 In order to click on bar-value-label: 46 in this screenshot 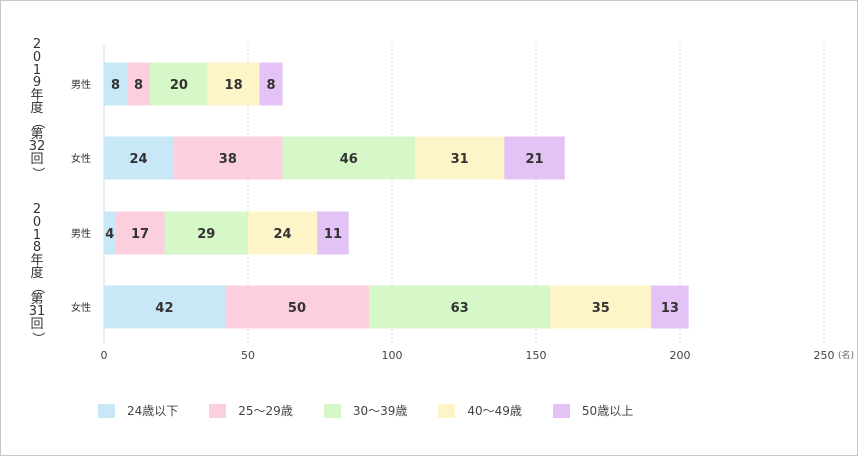, I will do `click(349, 159)`.